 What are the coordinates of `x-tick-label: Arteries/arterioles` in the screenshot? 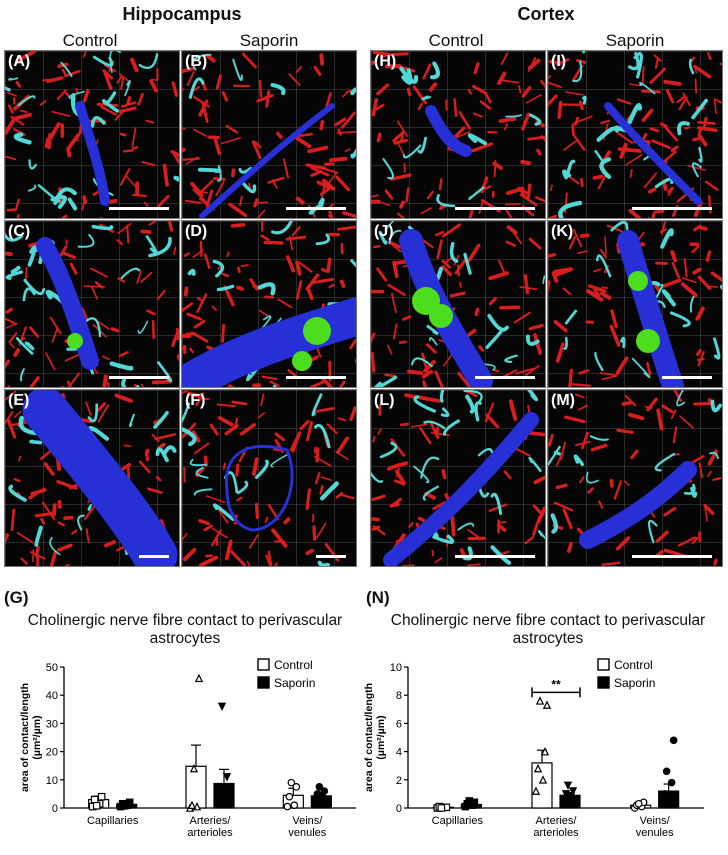 It's located at (556, 827).